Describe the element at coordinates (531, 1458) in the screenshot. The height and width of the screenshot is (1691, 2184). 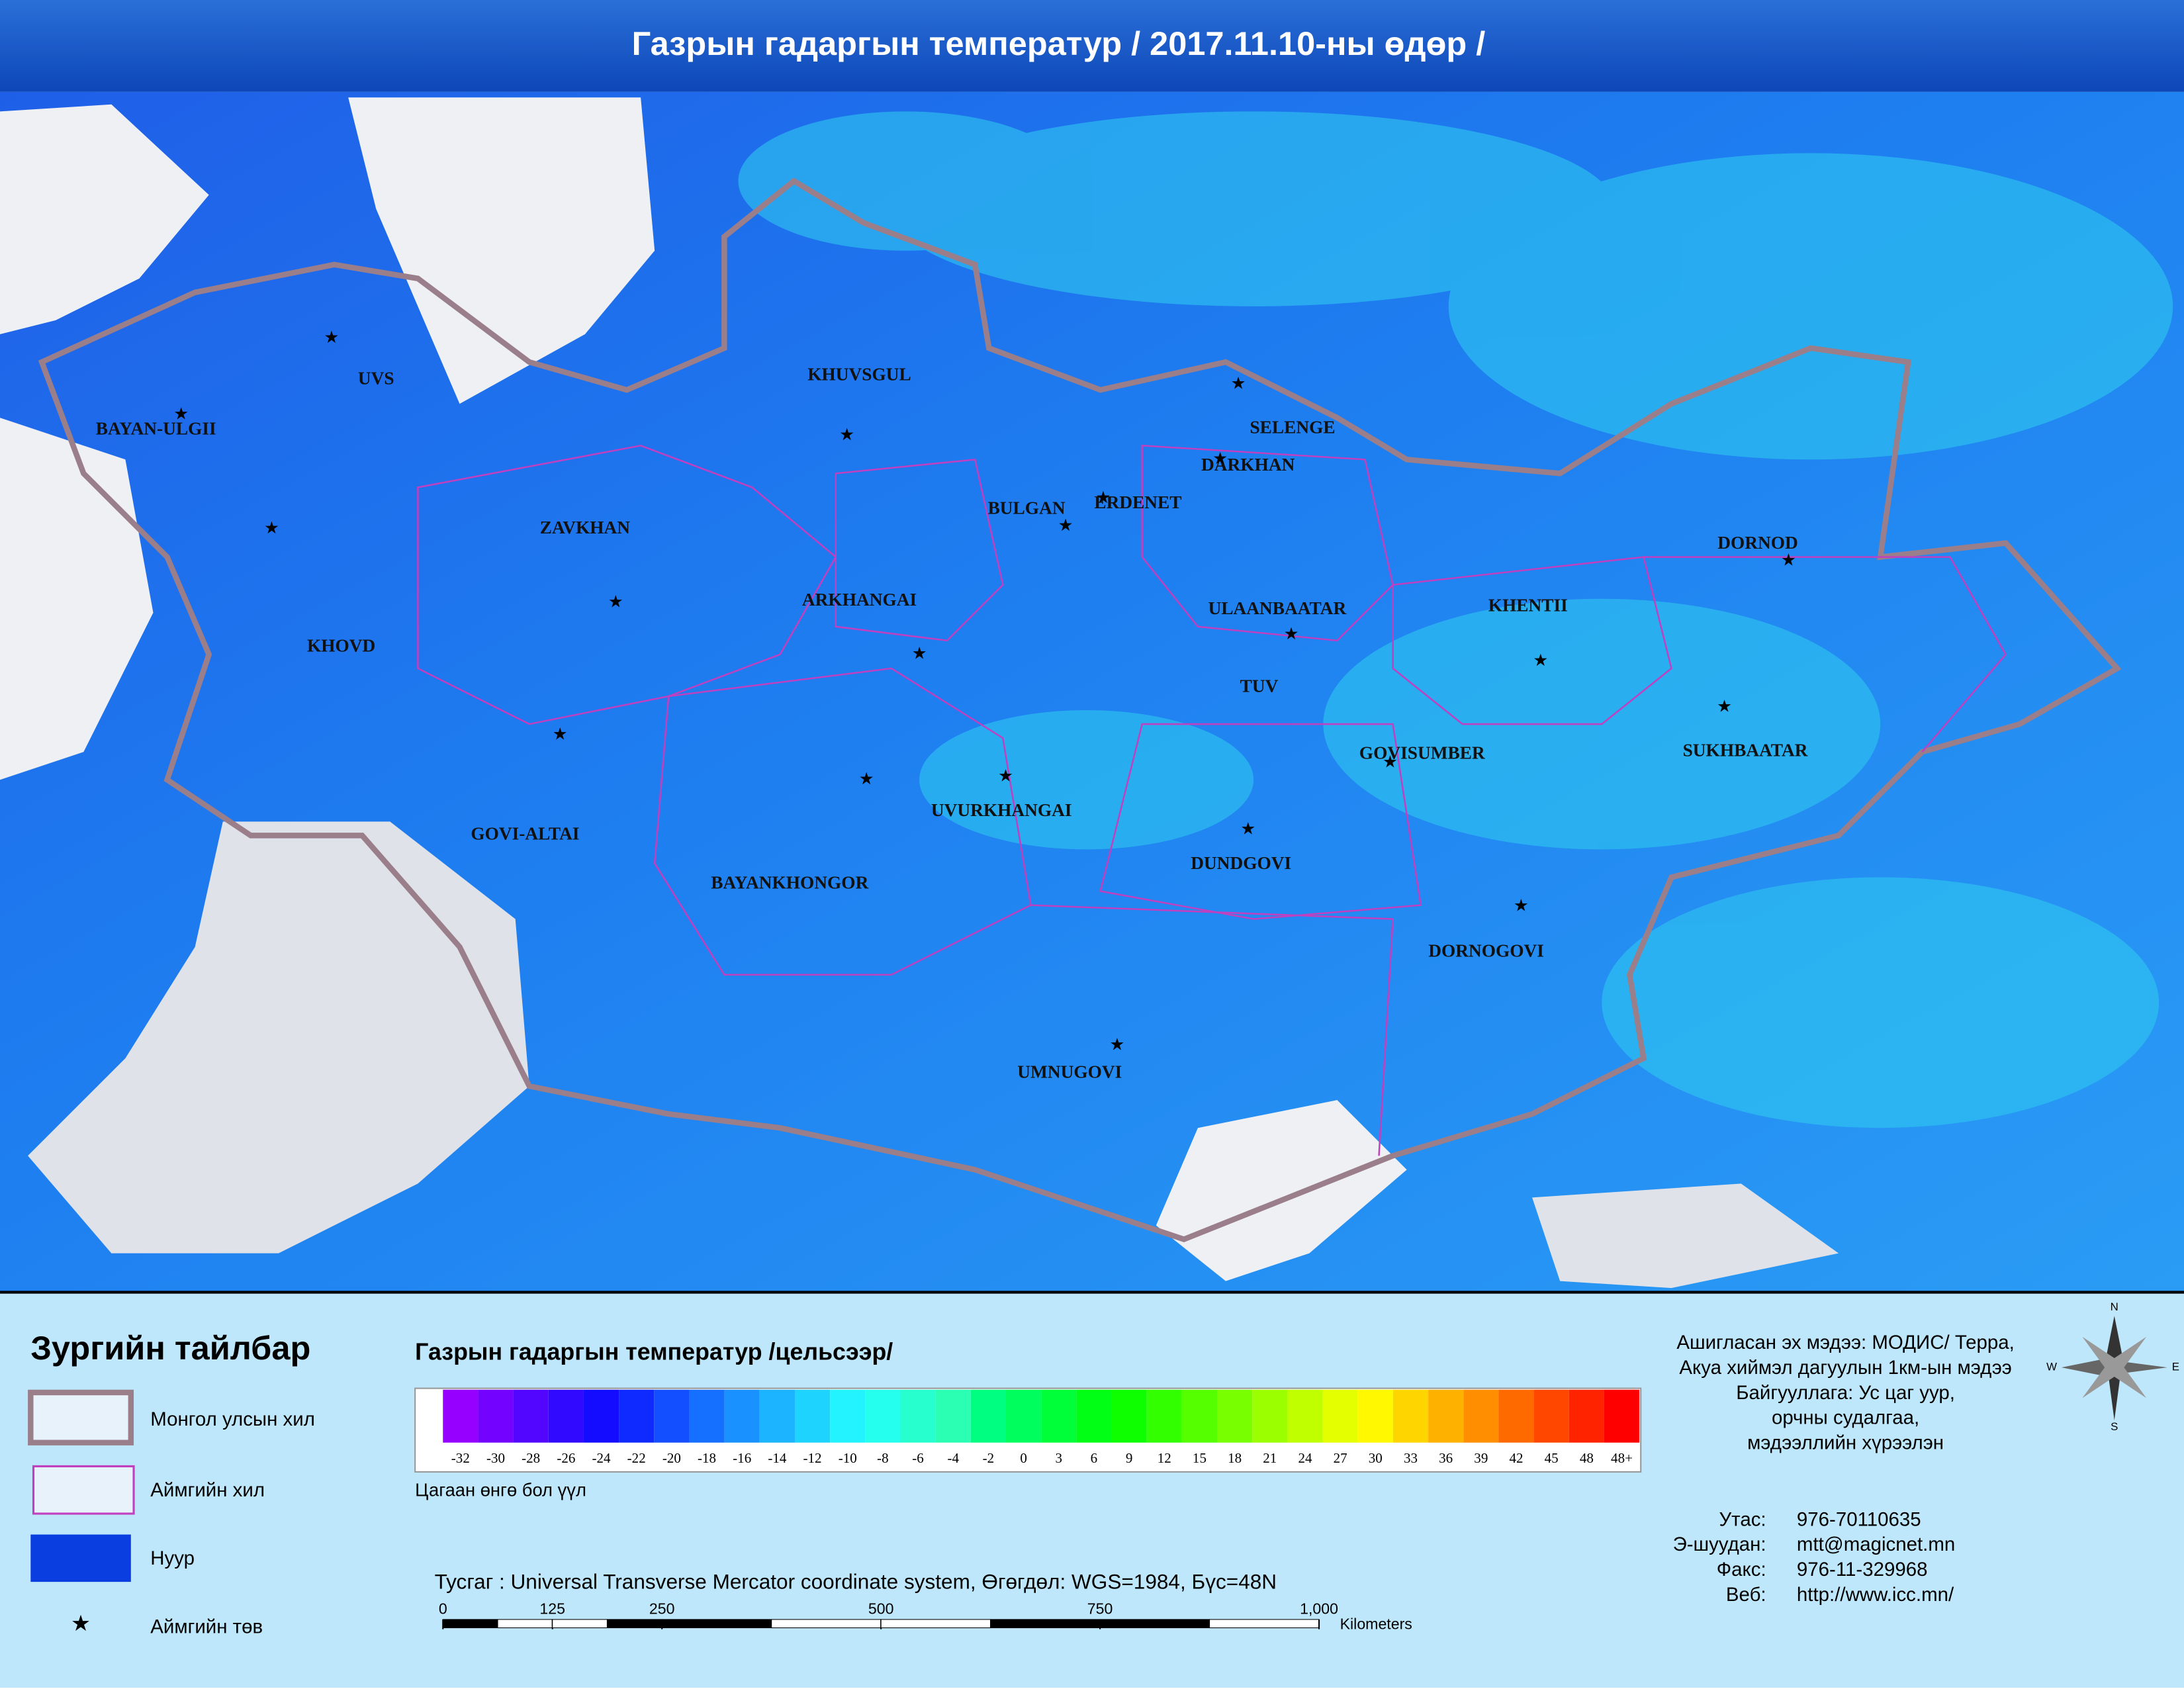
I see `colorbar-tick-label: -28` at that location.